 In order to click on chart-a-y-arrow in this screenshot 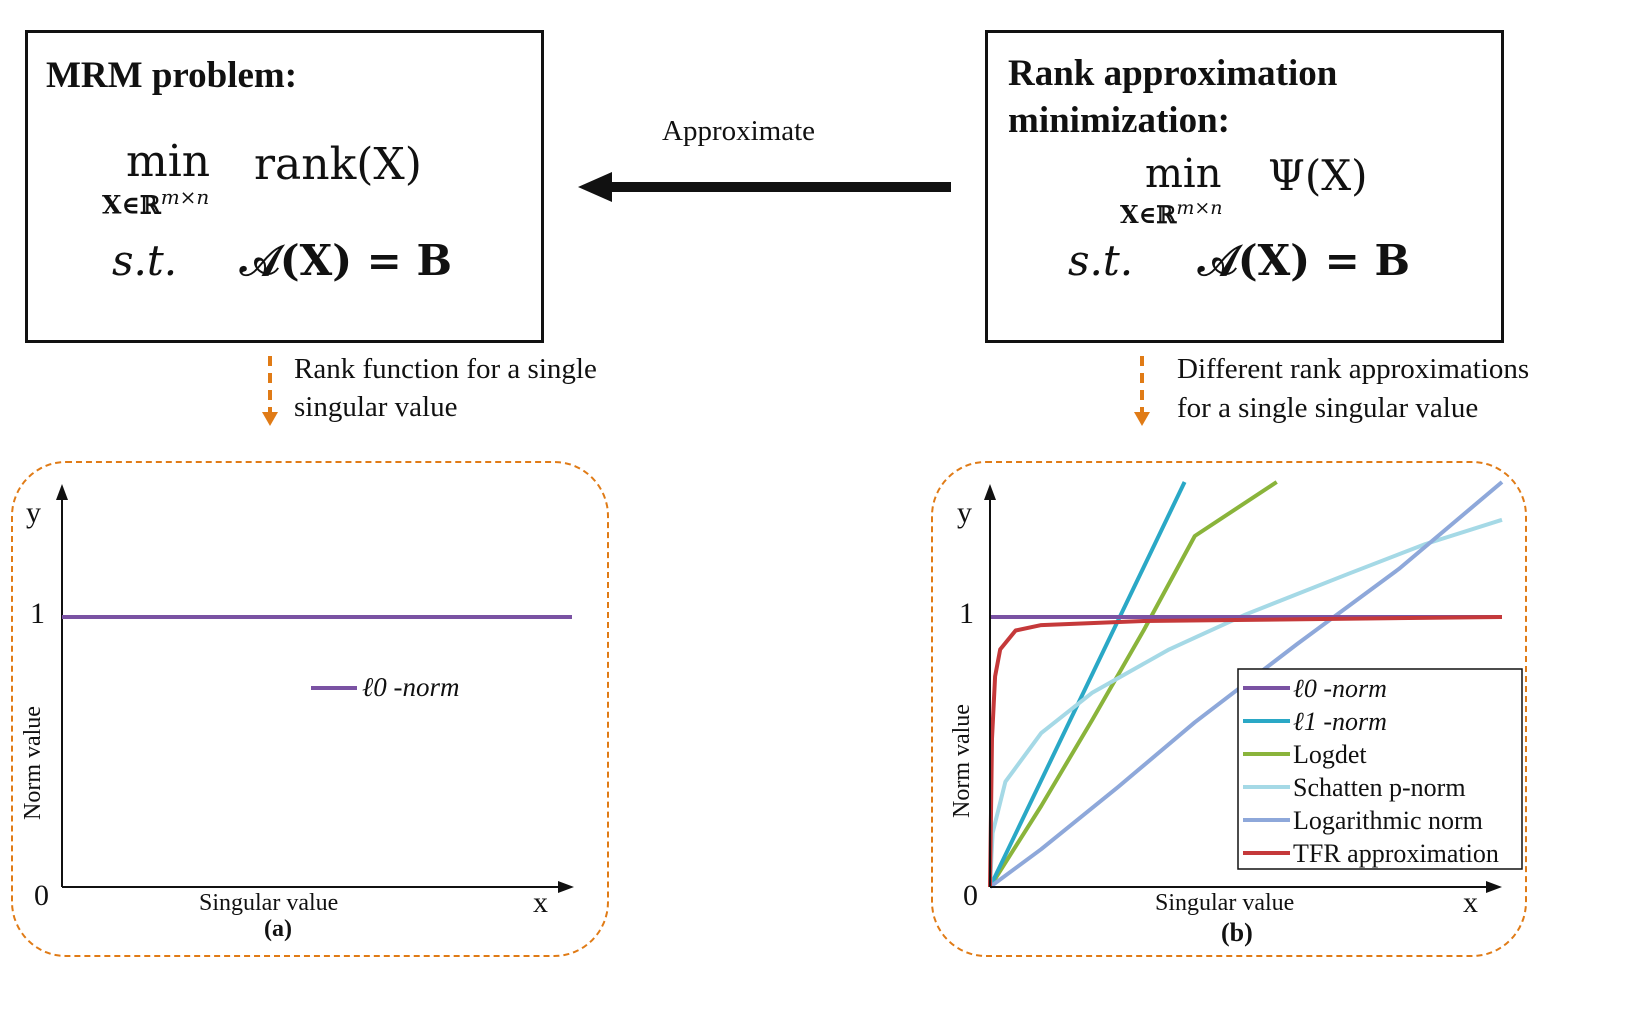, I will do `click(62, 492)`.